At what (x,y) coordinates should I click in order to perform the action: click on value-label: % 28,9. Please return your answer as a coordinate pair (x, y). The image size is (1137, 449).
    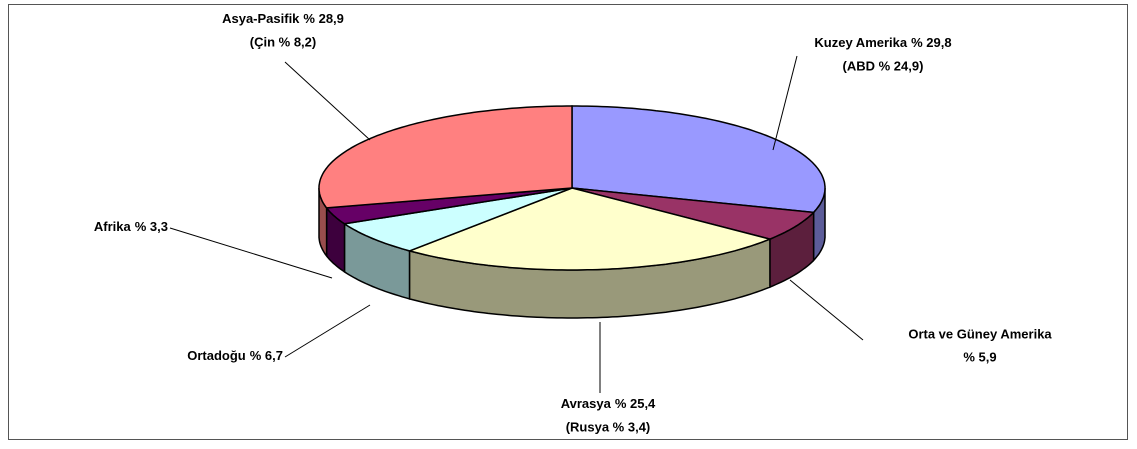
    Looking at the image, I should click on (323, 18).